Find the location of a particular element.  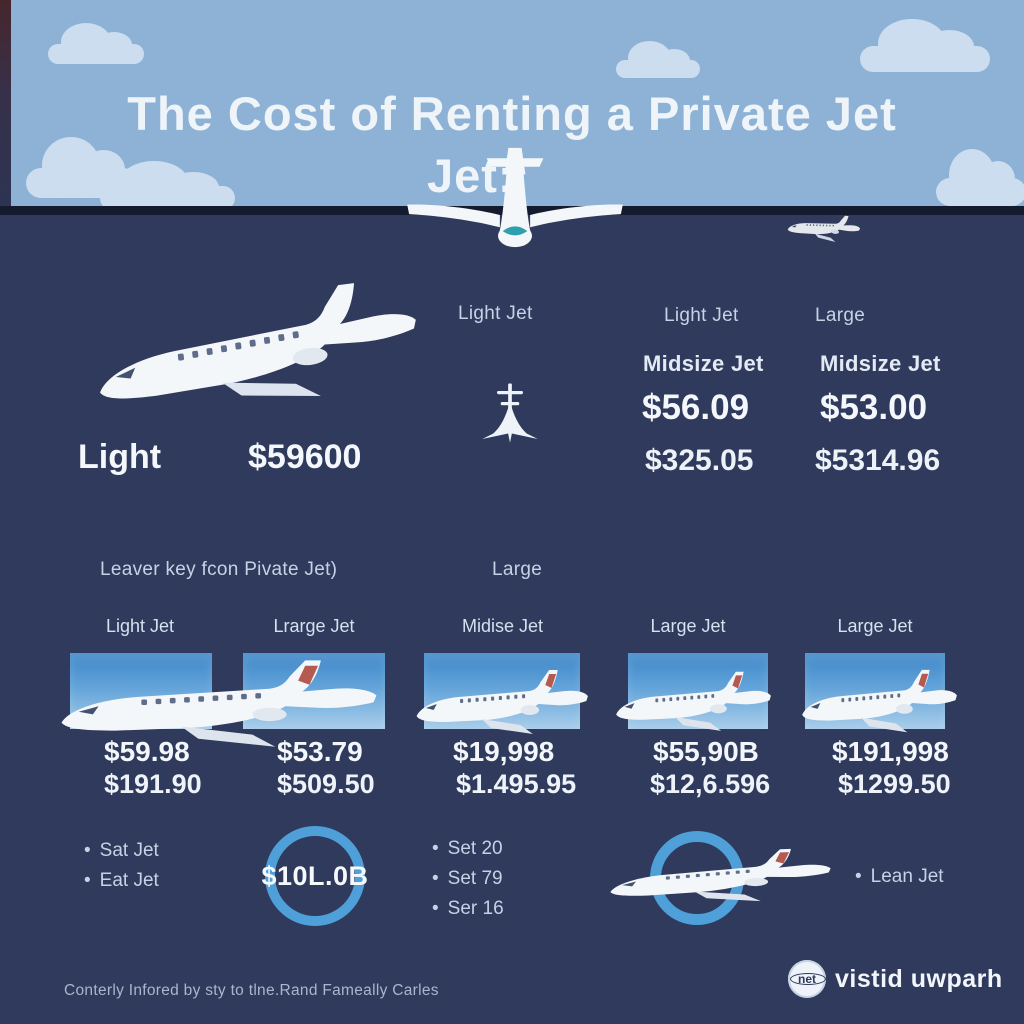

stat-circle: $10L.0B is located at coordinates (314, 876).